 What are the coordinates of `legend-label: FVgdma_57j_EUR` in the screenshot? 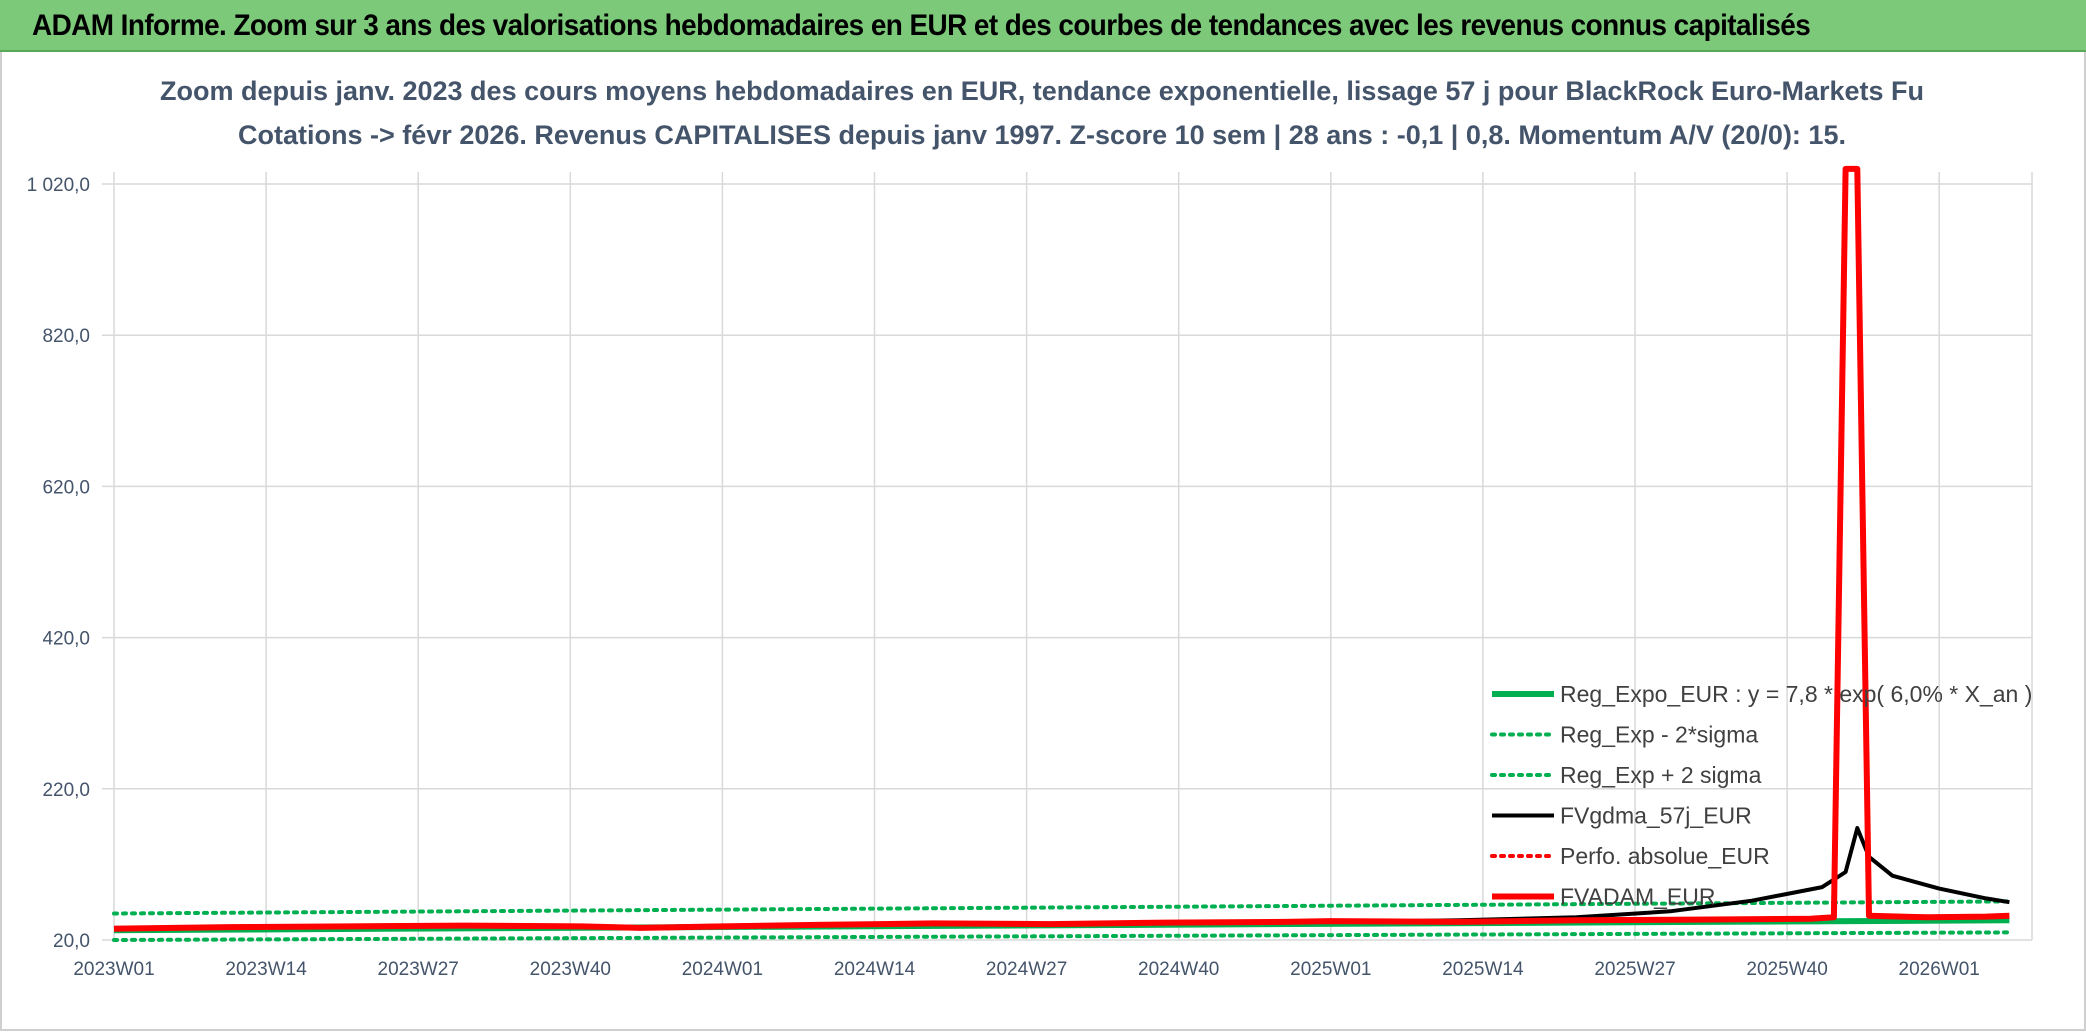 It's located at (1656, 816).